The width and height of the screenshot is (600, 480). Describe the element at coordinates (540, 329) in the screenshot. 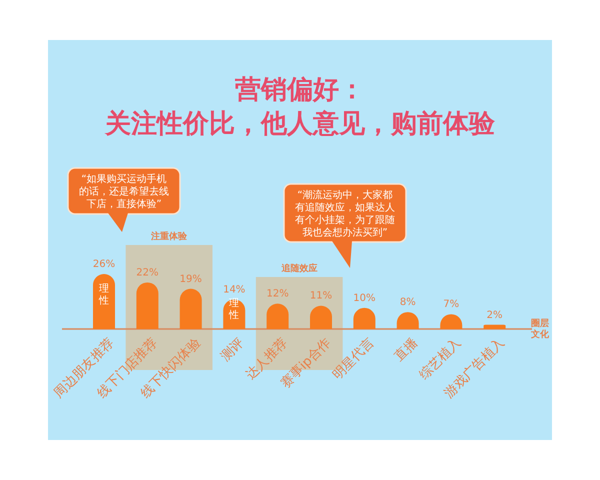

I see `annotation: 圈层文化` at that location.